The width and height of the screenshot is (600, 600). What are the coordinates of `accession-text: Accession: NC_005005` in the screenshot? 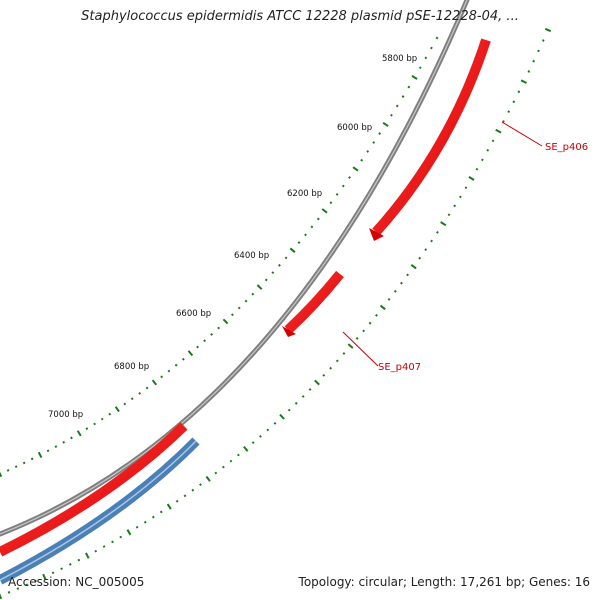 It's located at (76, 582).